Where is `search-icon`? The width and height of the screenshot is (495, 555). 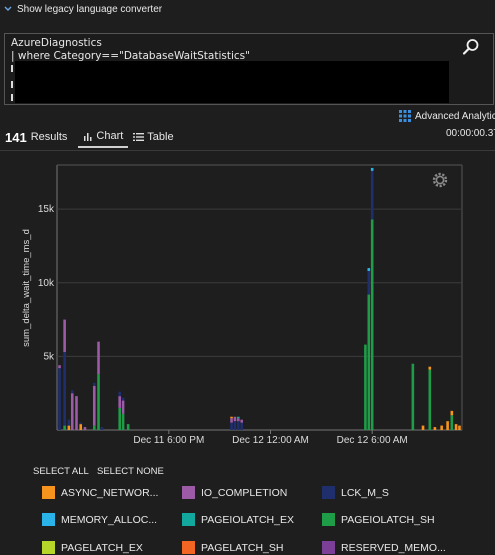 search-icon is located at coordinates (471, 47).